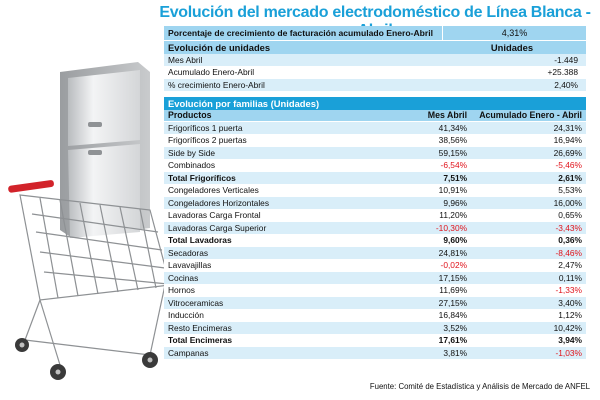  I want to click on product-name: Congeladores Horizontales, so click(219, 202).